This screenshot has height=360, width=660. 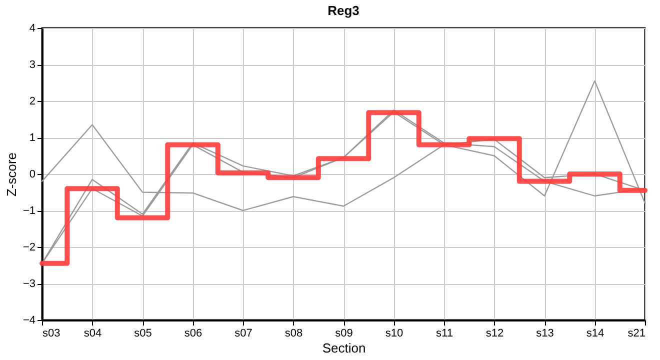 What do you see at coordinates (93, 334) in the screenshot?
I see `x-tick-label: s04` at bounding box center [93, 334].